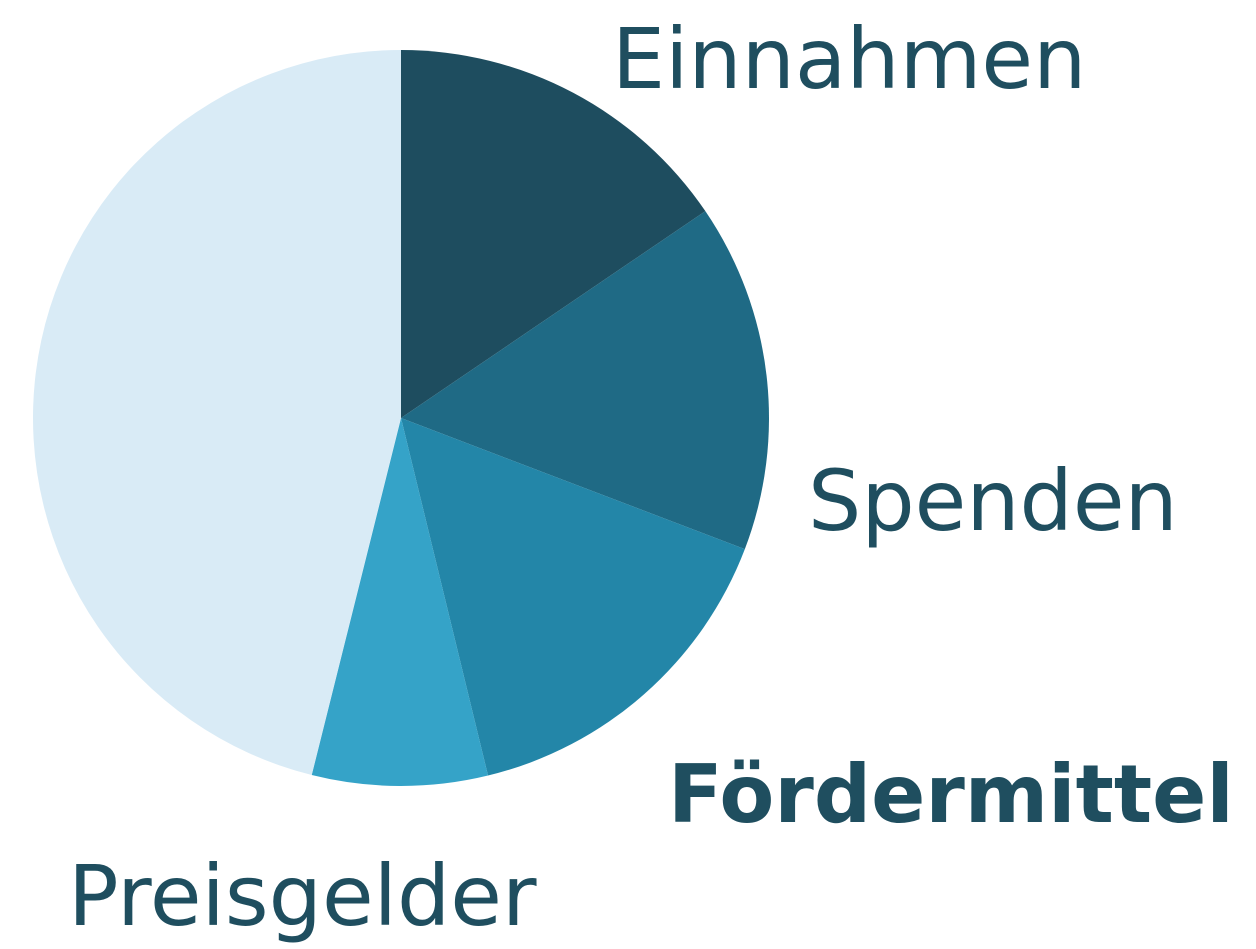  I want to click on slice-label: Preisgelder, so click(302, 896).